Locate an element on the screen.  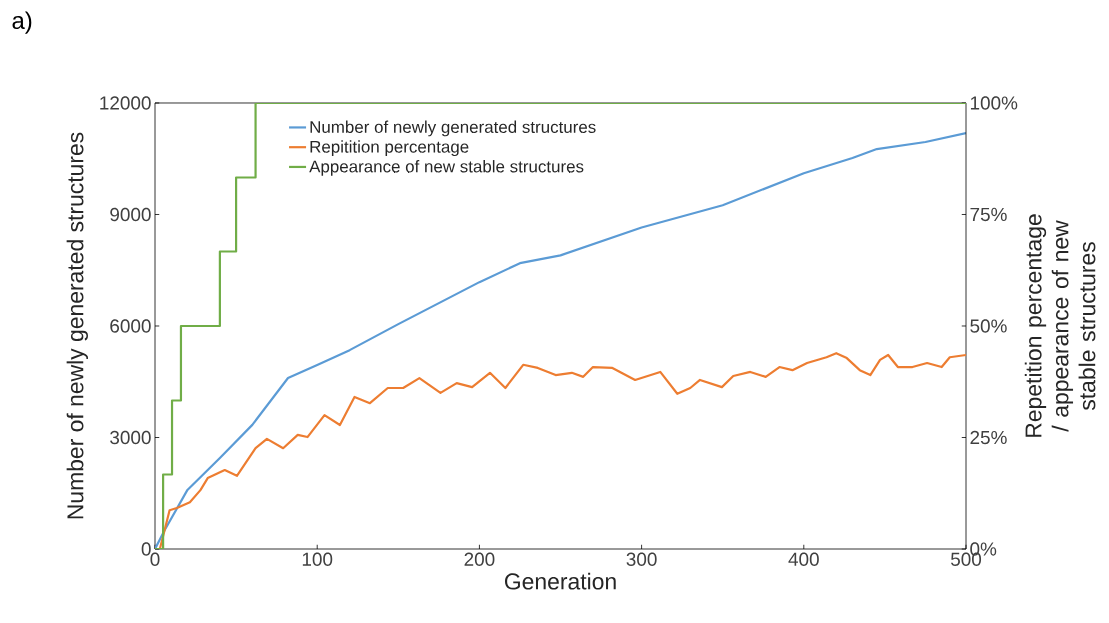
x-tick-label: 300 is located at coordinates (641, 559).